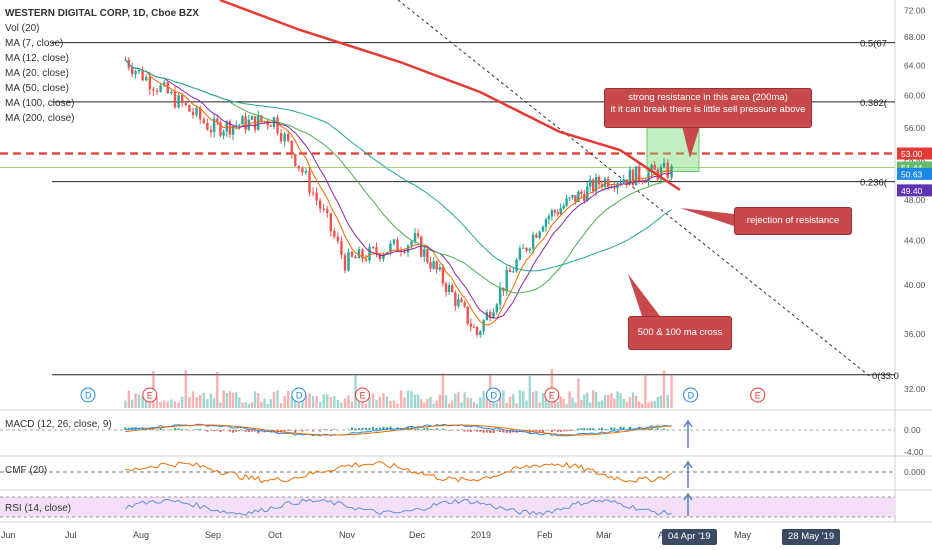 Image resolution: width=932 pixels, height=550 pixels. Describe the element at coordinates (58, 424) in the screenshot. I see `macd-label: MACD (12, 26, close, 9)` at that location.